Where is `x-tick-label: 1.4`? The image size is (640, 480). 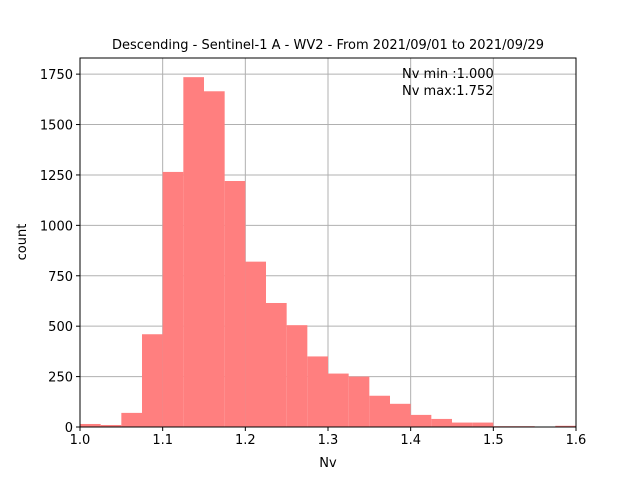
x-tick-label: 1.4 is located at coordinates (410, 440).